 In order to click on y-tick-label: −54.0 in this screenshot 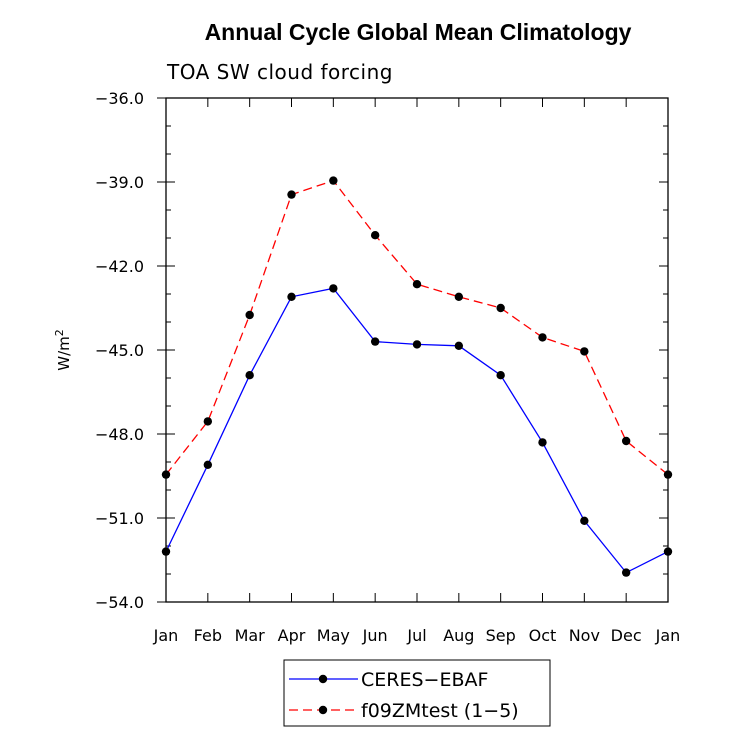, I will do `click(119, 602)`.